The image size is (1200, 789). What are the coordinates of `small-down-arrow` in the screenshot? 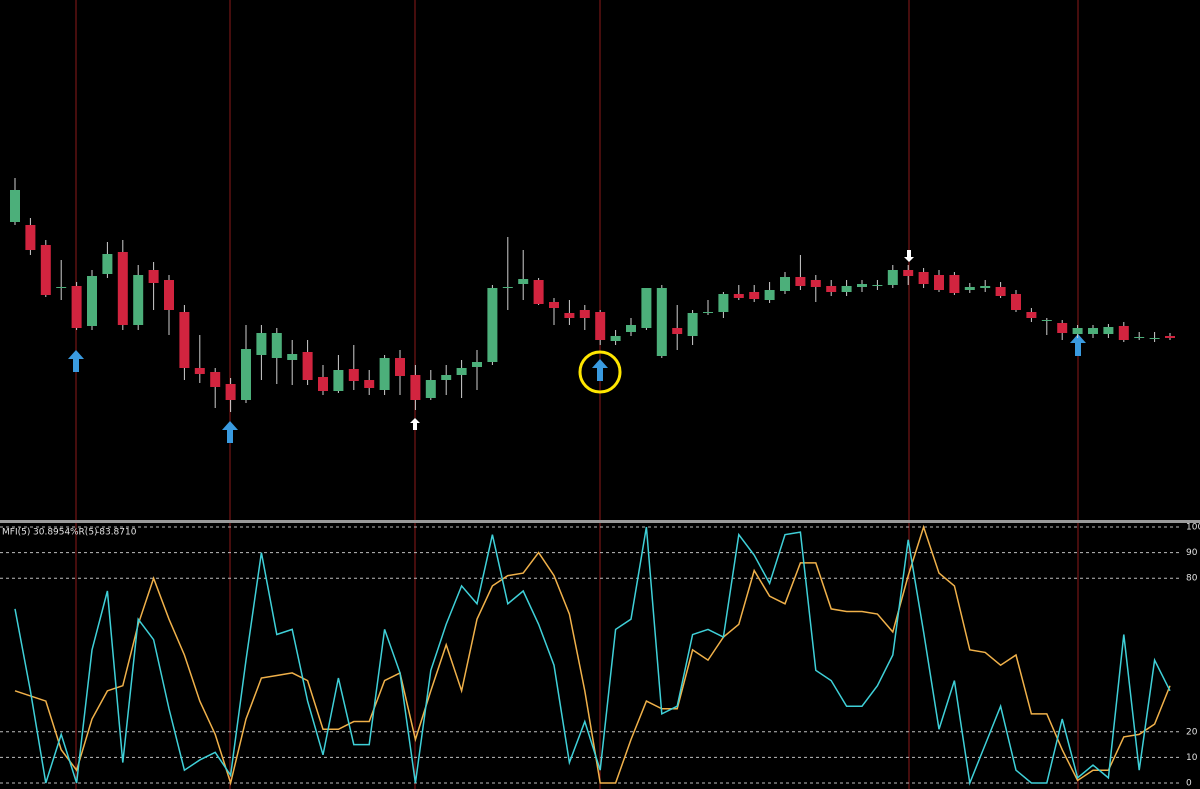 It's located at (909, 256).